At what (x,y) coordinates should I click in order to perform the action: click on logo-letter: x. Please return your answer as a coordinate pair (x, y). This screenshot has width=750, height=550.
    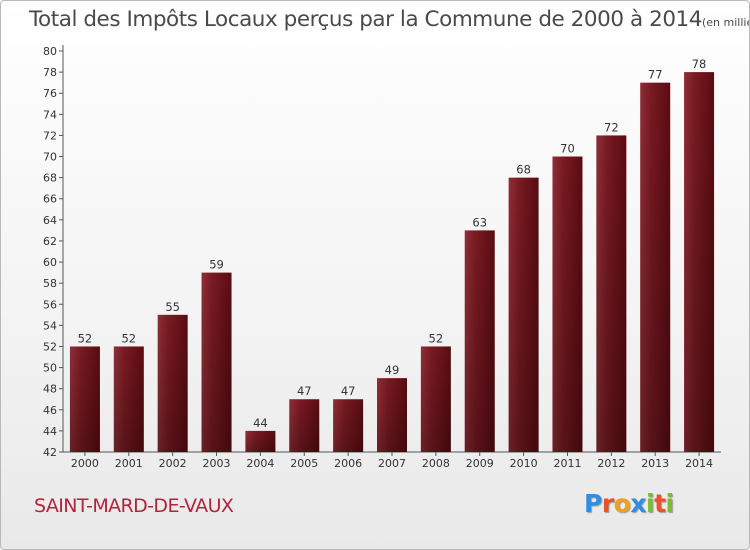
    Looking at the image, I should click on (638, 503).